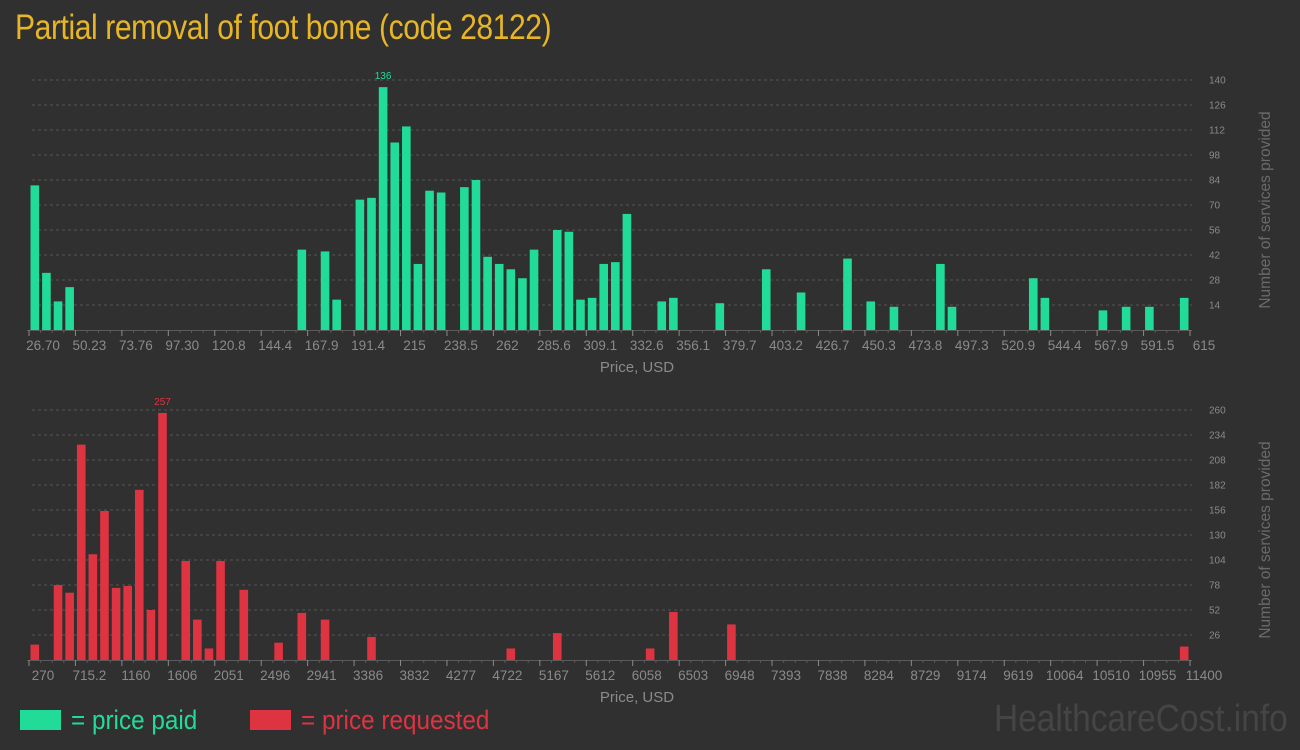 The image size is (1300, 750). Describe the element at coordinates (461, 675) in the screenshot. I see `x-tick-label: 4277` at that location.